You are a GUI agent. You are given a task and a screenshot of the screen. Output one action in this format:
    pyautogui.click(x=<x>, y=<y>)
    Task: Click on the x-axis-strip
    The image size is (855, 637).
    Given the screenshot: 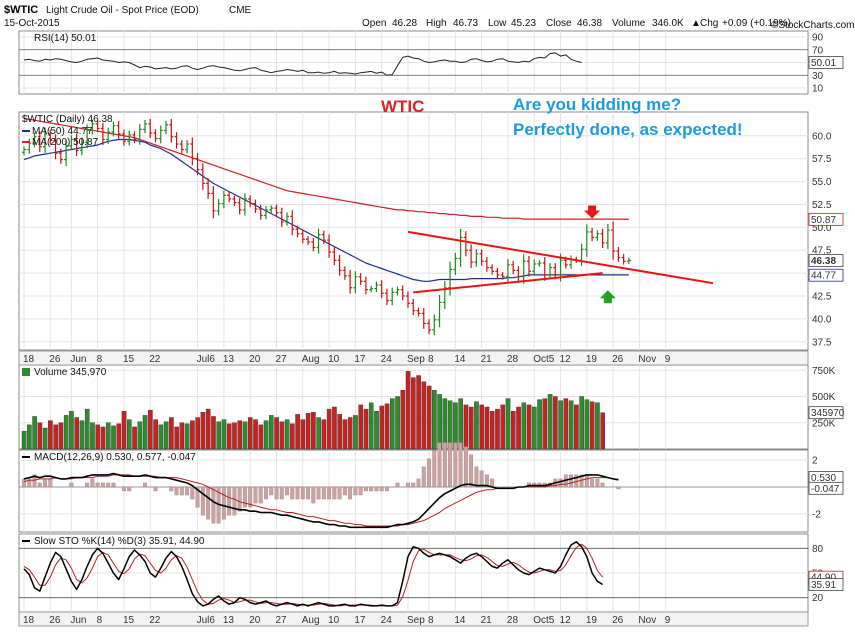 What is the action you would take?
    pyautogui.click(x=413, y=358)
    